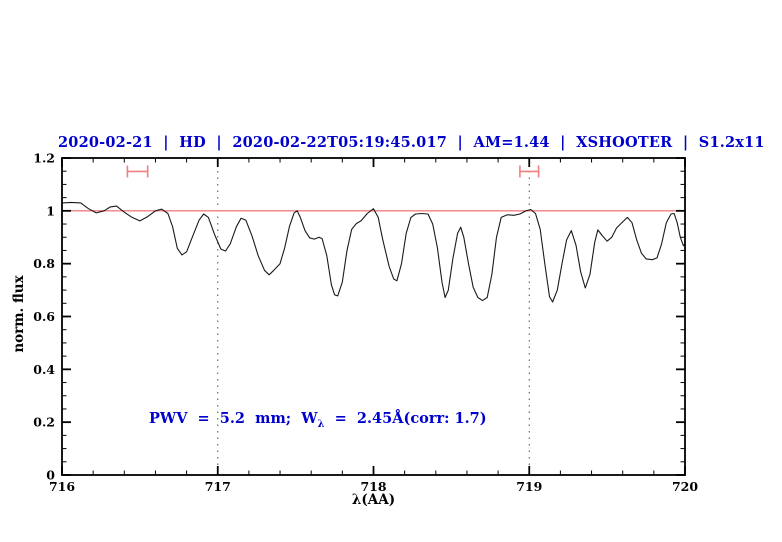 The width and height of the screenshot is (782, 542). Describe the element at coordinates (321, 424) in the screenshot. I see `annotation-lambda-subscript: λ` at that location.